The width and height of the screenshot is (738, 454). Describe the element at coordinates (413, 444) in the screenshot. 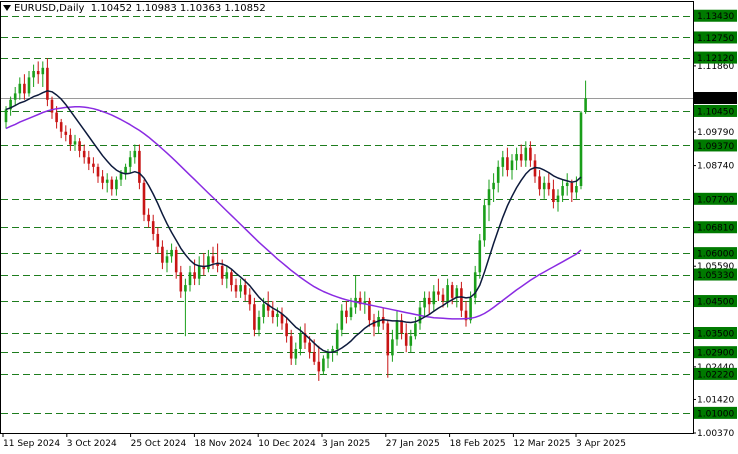

I see `x-tick-label: 27 Jan 2025` at that location.